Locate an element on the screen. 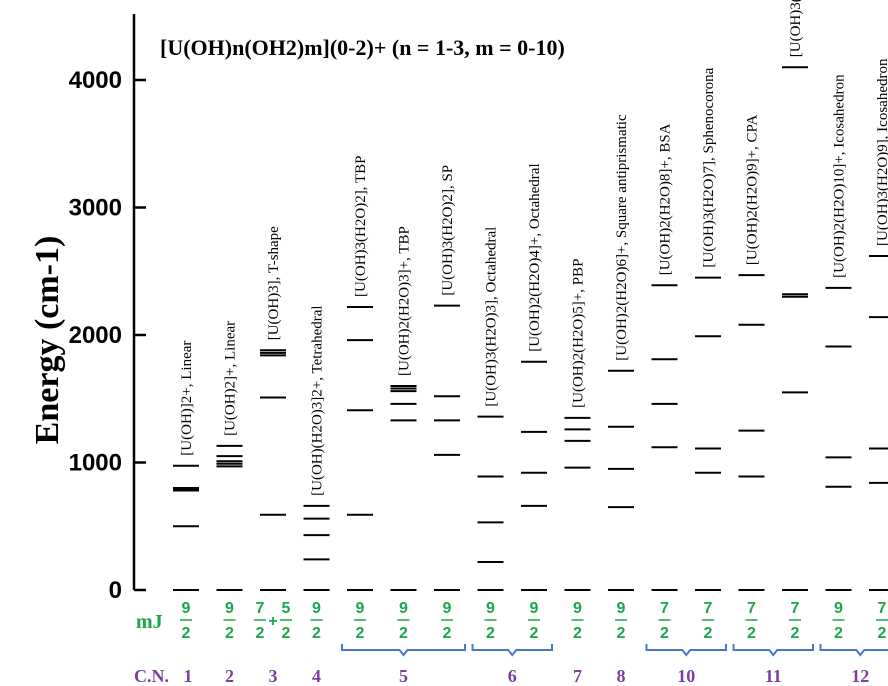  column-6: [U(OH)2(H2O)3]+, TBP is located at coordinates (403, 408).